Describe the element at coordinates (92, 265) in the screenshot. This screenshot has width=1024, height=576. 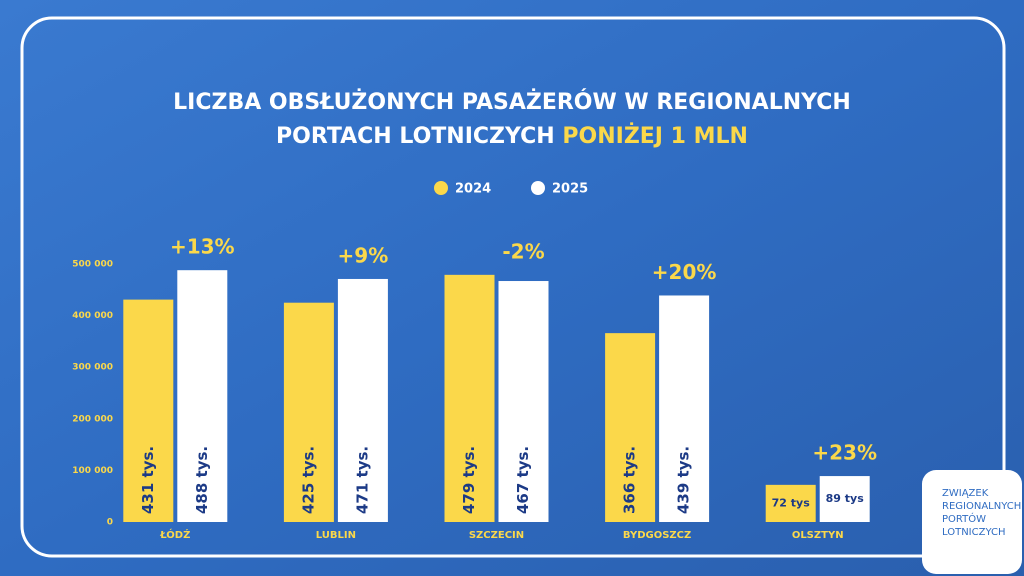
I see `y-tick-label: 500 000` at that location.